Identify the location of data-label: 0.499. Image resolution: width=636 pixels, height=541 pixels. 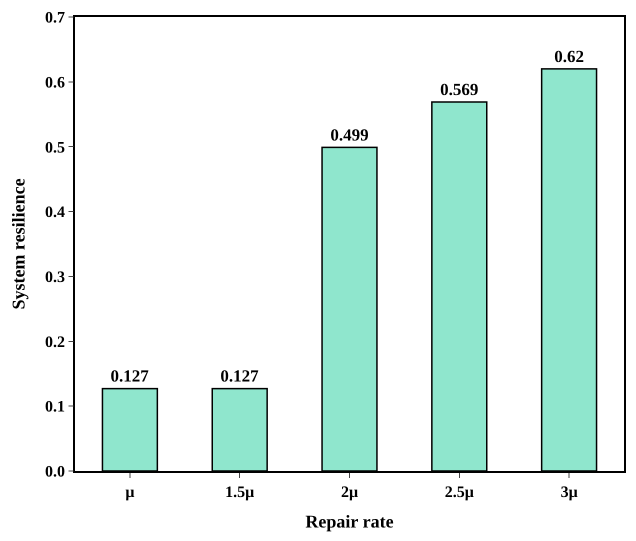
(349, 134).